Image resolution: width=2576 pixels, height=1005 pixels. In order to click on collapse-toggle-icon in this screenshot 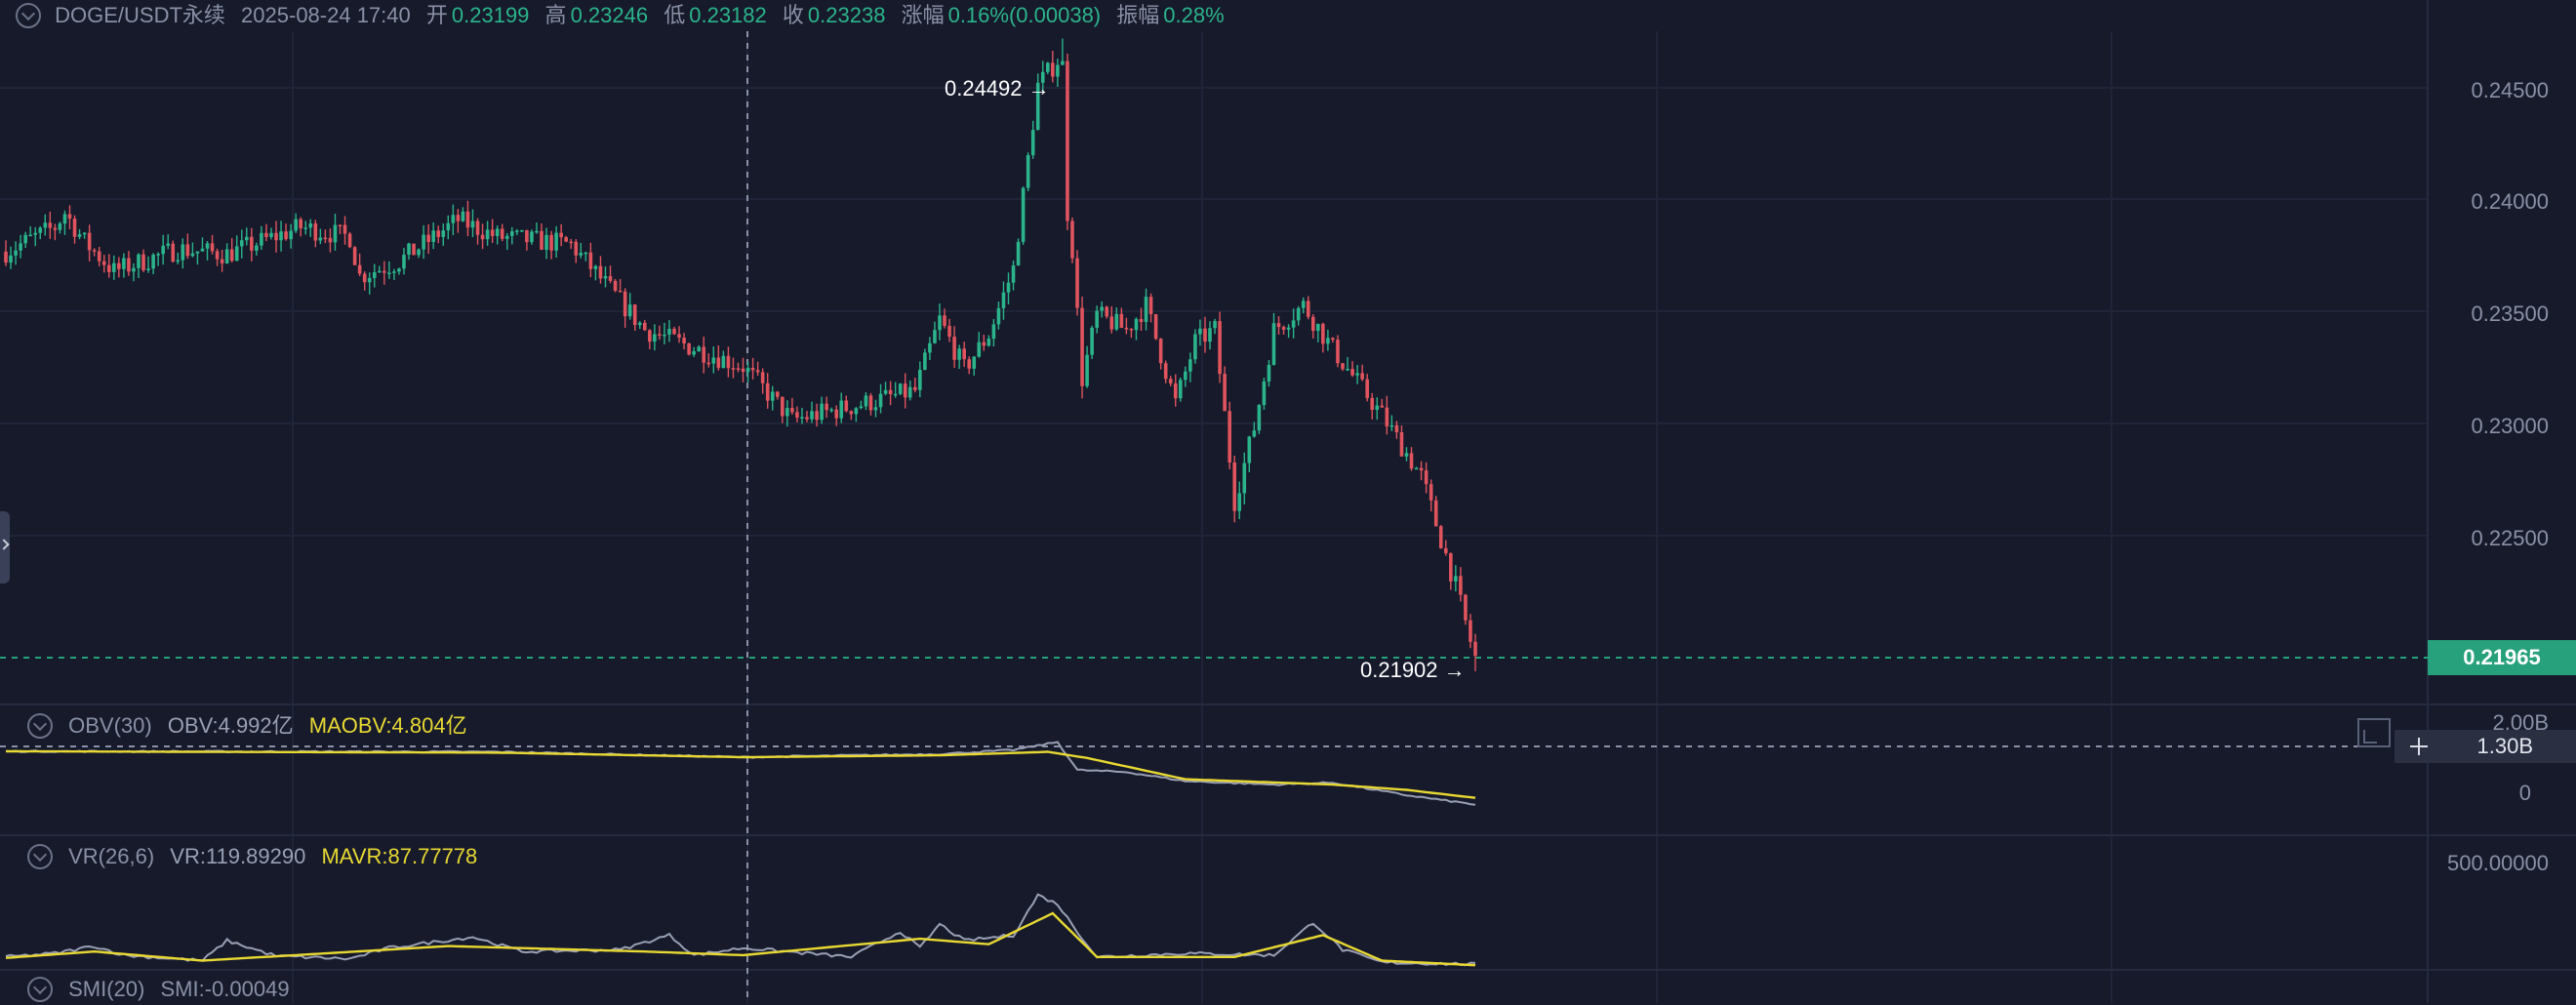, I will do `click(28, 15)`.